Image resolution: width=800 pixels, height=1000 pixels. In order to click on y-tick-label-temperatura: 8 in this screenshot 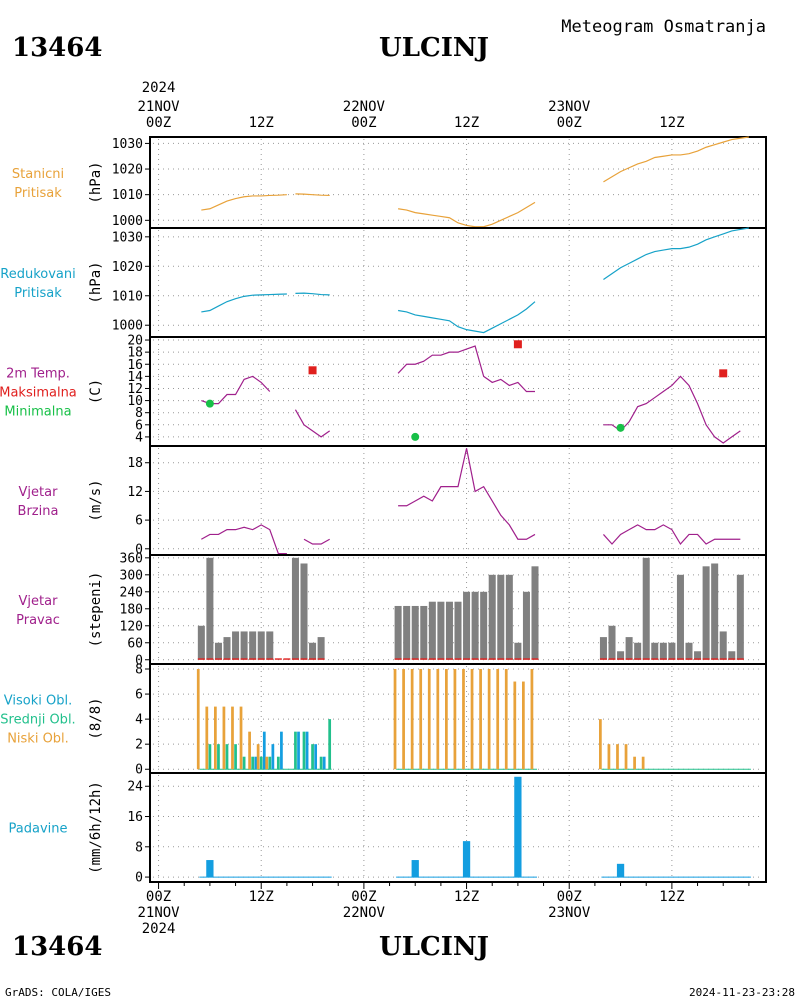, I will do `click(139, 413)`.